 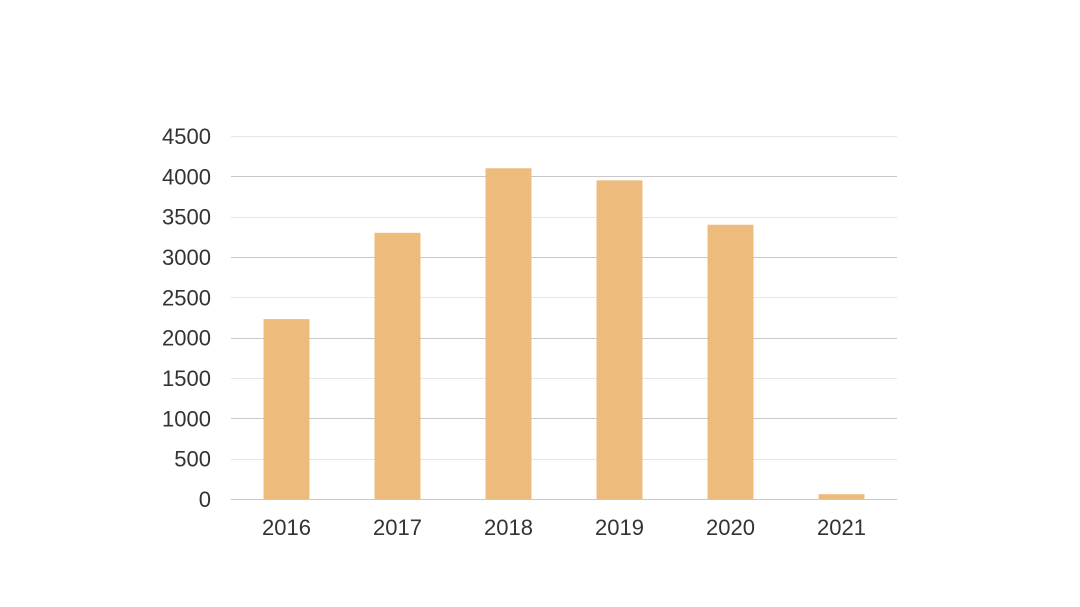 I want to click on y-tick-label: 3500, so click(x=186, y=217).